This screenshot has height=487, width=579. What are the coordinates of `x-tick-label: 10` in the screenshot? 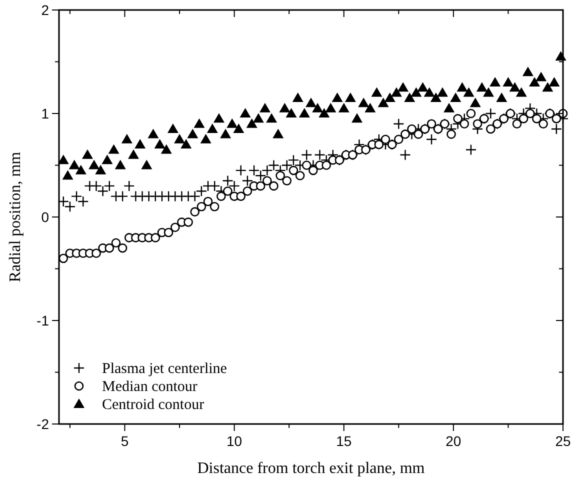 It's located at (234, 441).